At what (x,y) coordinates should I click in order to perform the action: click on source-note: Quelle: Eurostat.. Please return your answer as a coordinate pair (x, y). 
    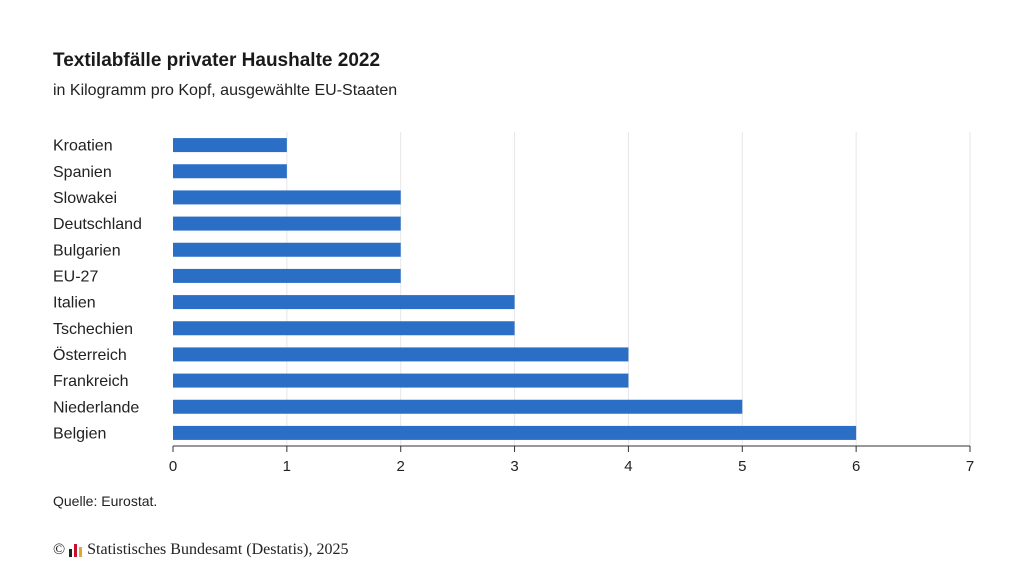
    Looking at the image, I should click on (105, 501).